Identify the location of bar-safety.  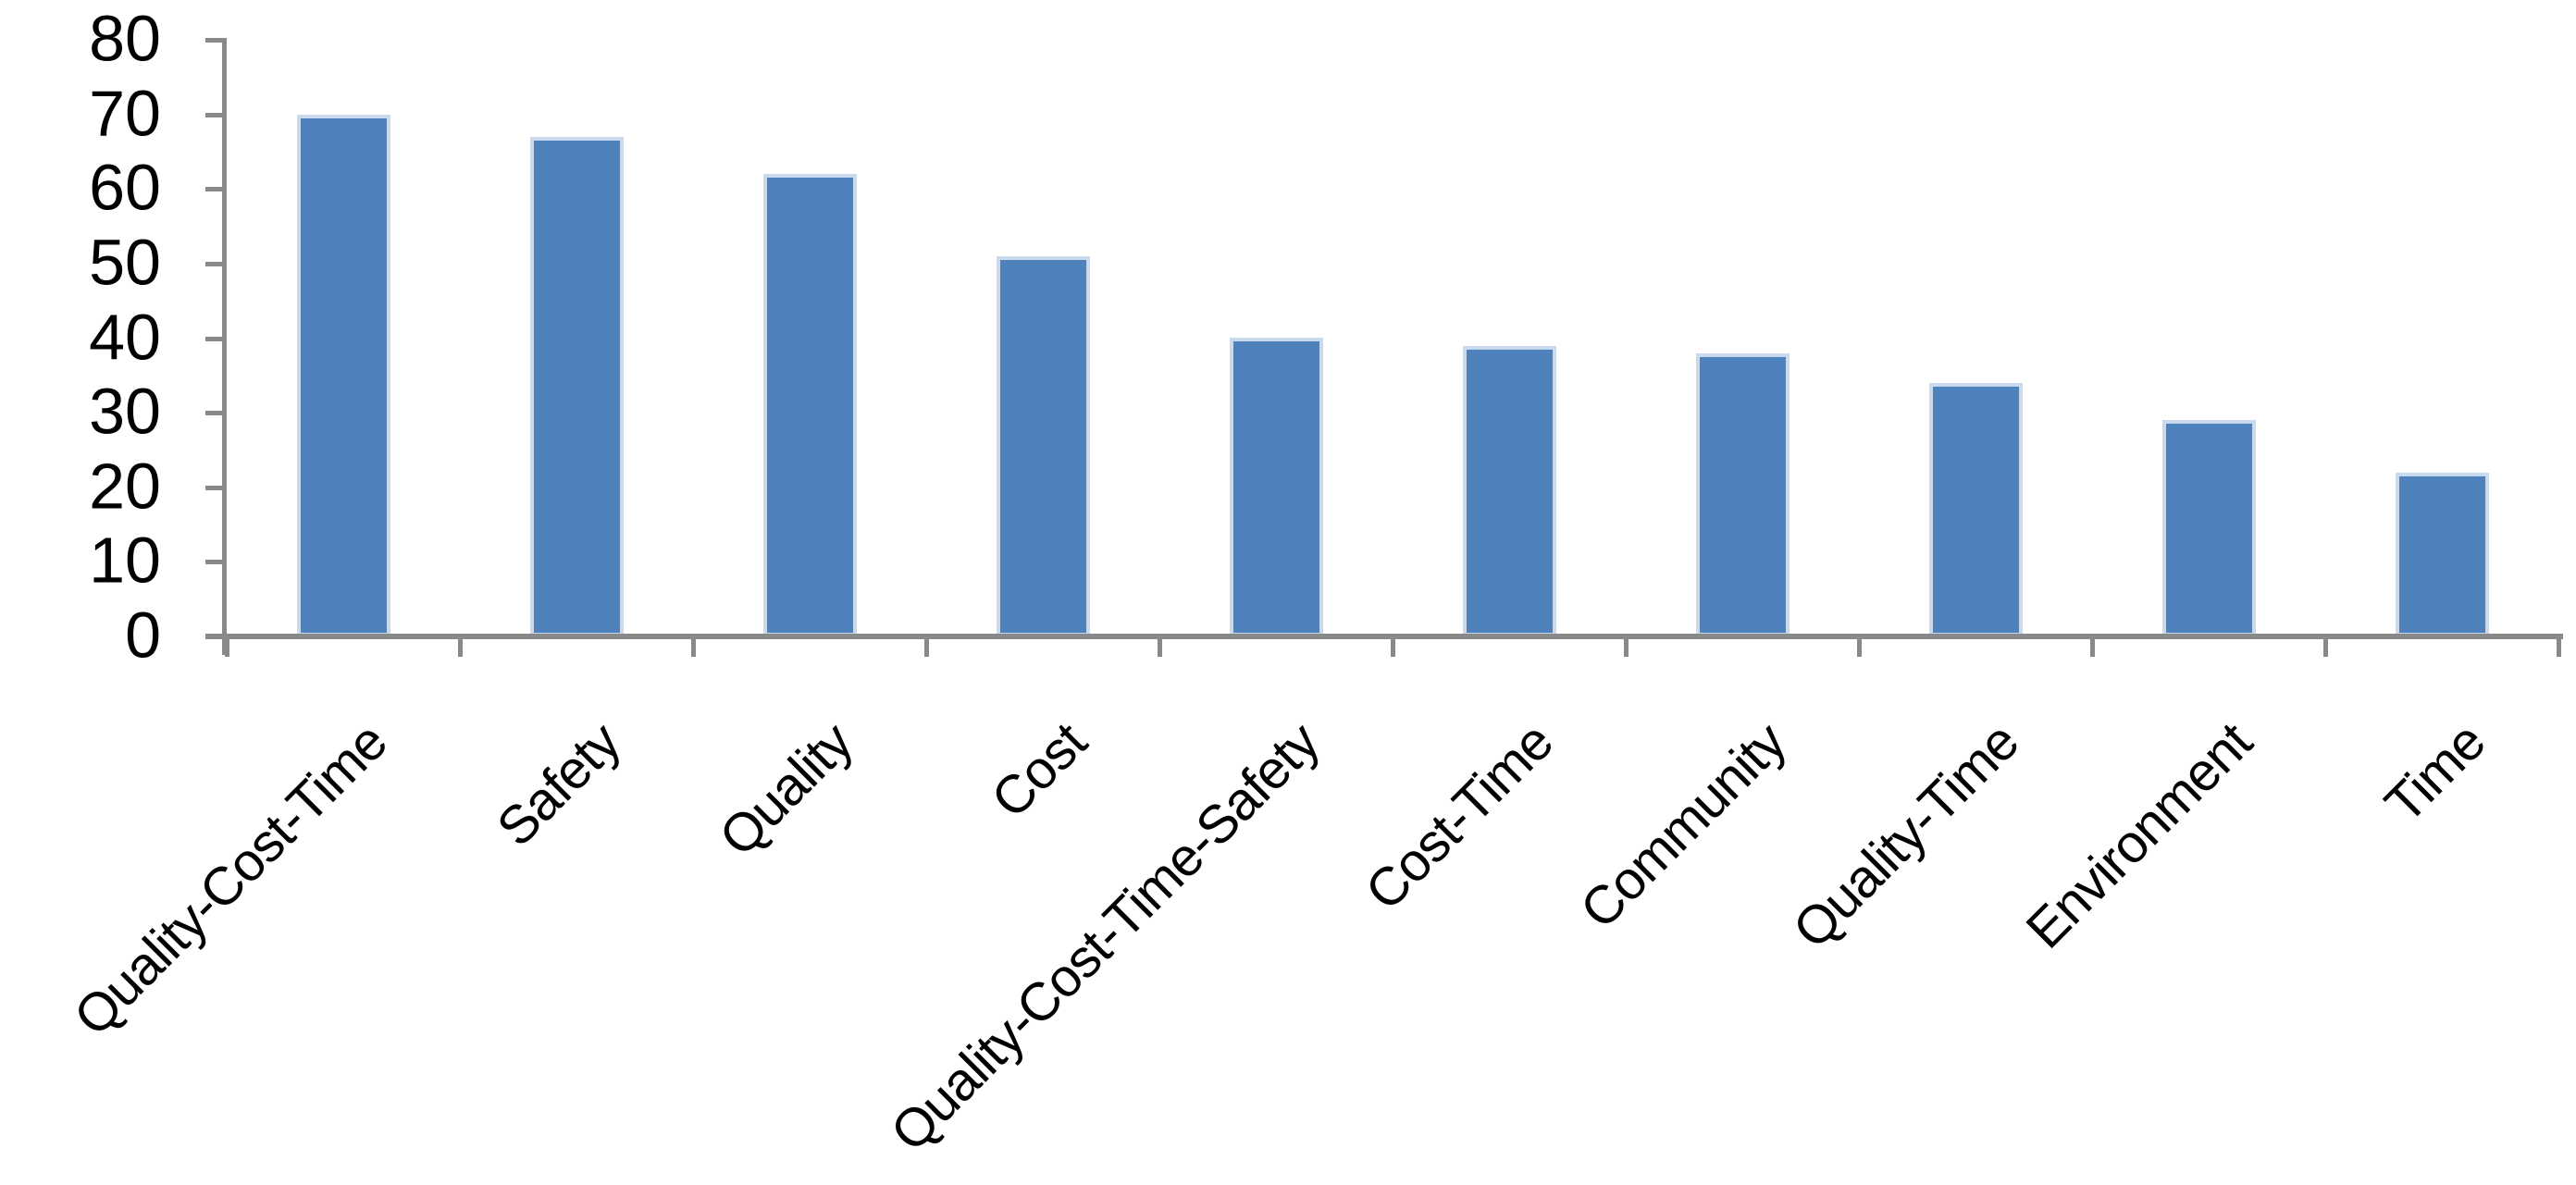
(577, 386).